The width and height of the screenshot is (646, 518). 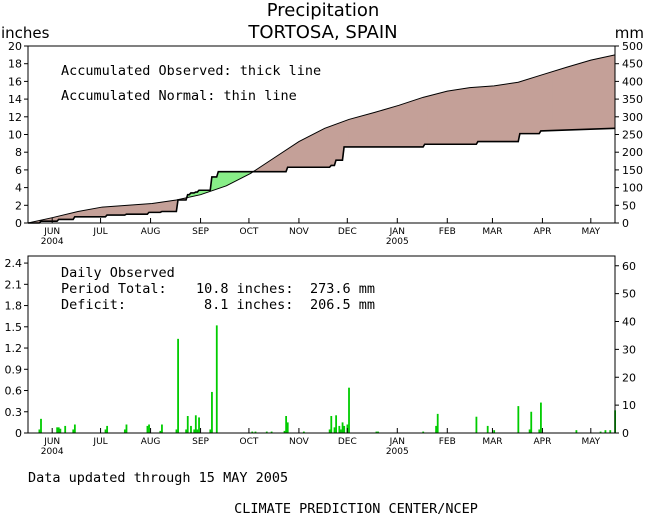 What do you see at coordinates (15, 99) in the screenshot?
I see `y-tick-label-left: 14` at bounding box center [15, 99].